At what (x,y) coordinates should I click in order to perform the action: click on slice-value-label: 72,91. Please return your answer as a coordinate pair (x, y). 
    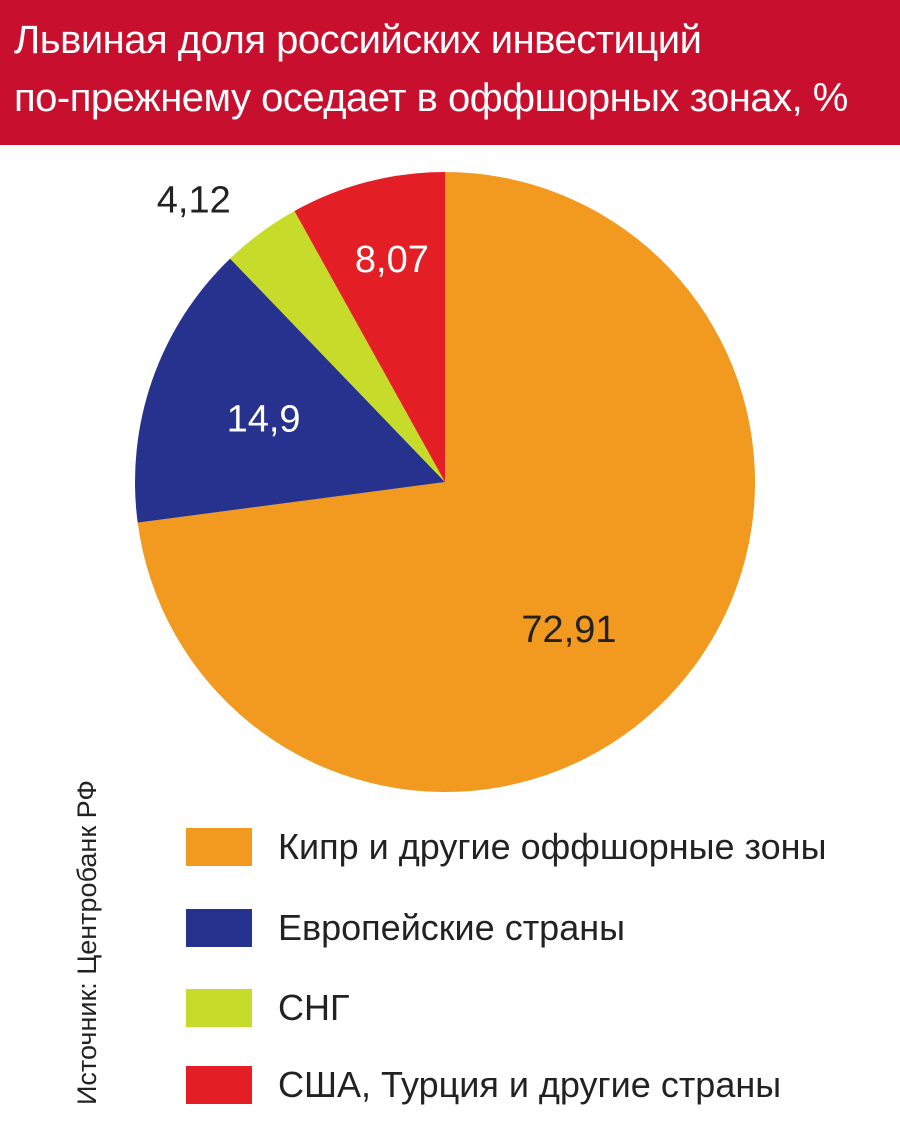
    Looking at the image, I should click on (568, 630).